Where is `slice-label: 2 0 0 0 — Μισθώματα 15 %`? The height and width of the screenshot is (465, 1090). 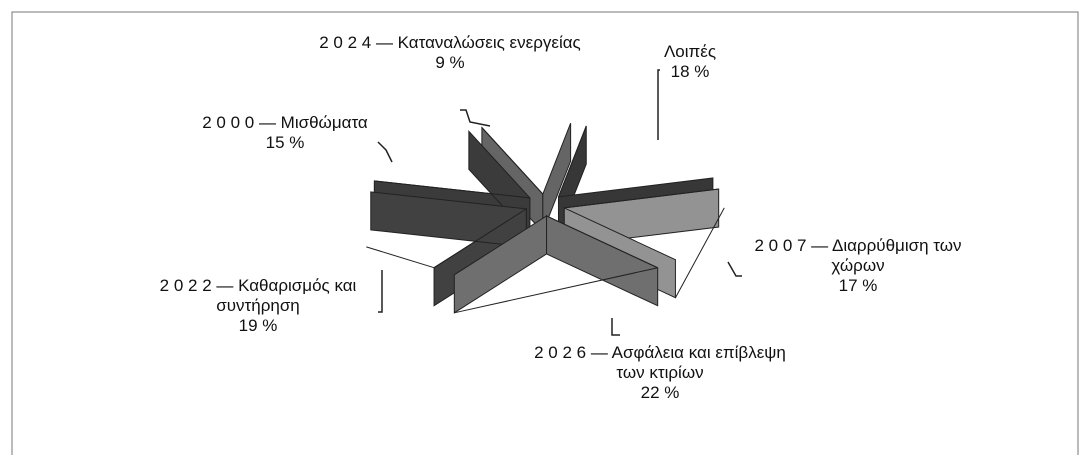 slice-label: 2 0 0 0 — Μισθώματα 15 % is located at coordinates (285, 133).